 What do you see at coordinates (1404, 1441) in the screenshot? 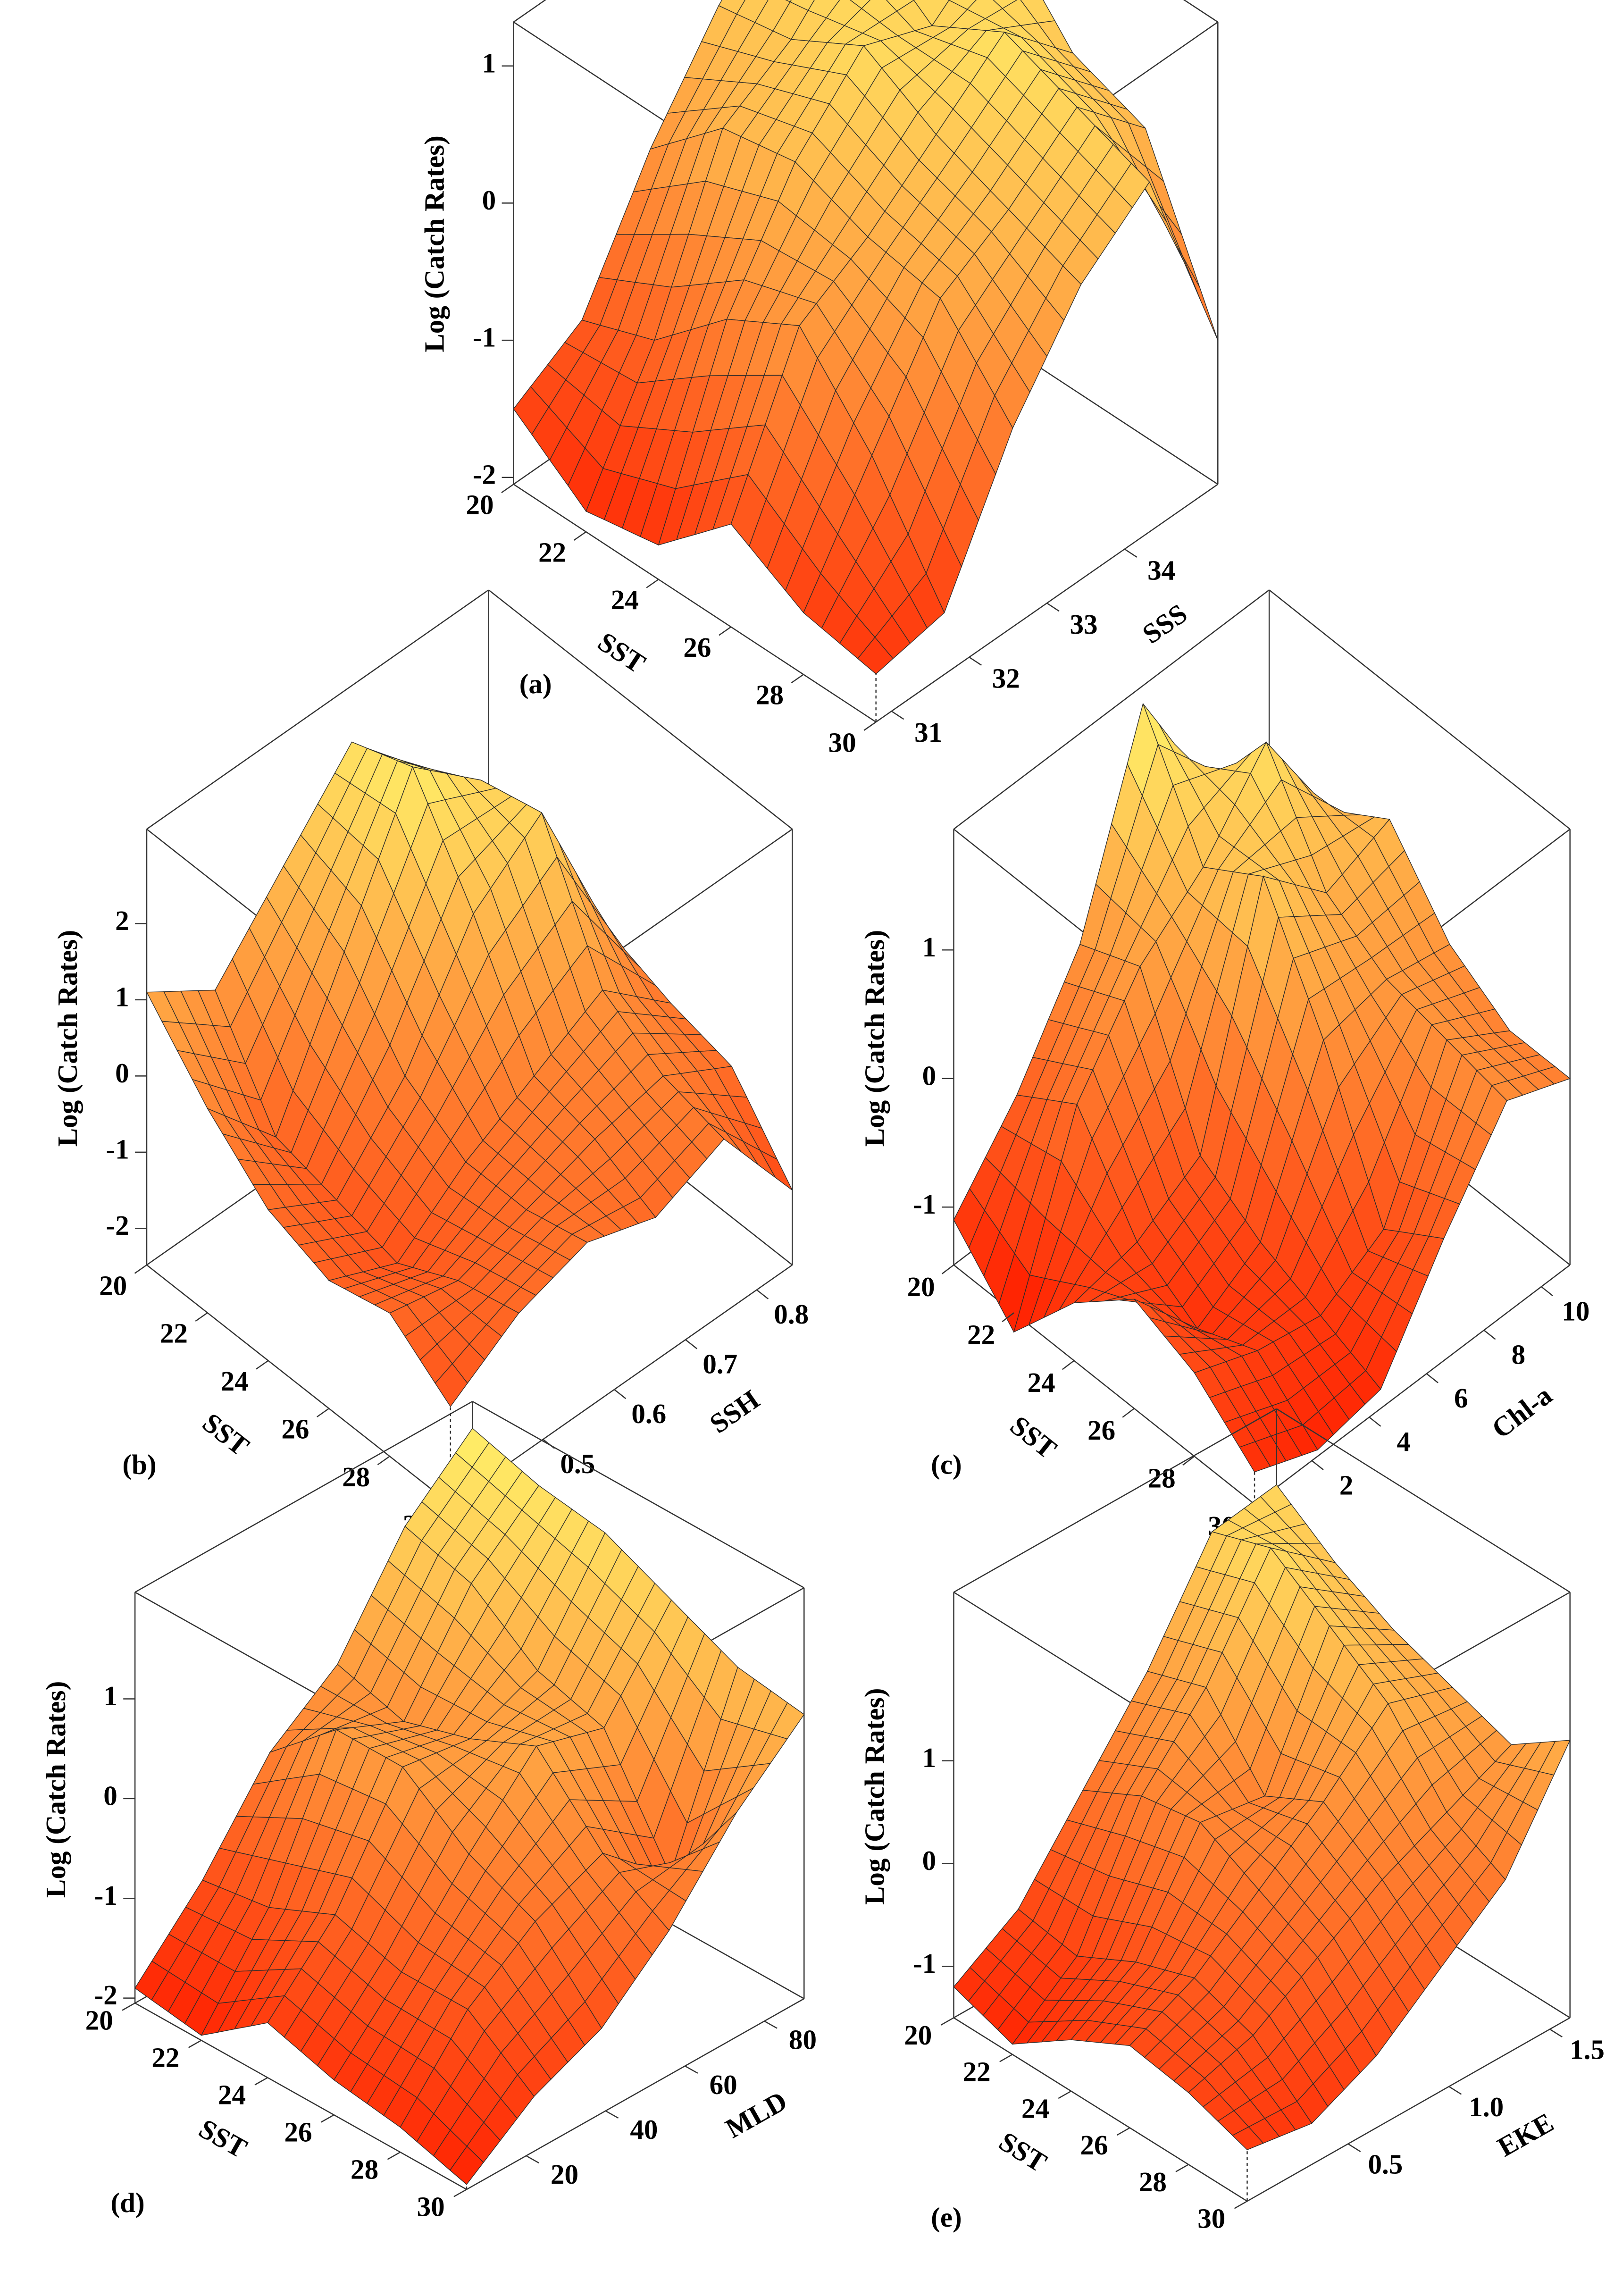
I see `y-tick-label: 4` at bounding box center [1404, 1441].